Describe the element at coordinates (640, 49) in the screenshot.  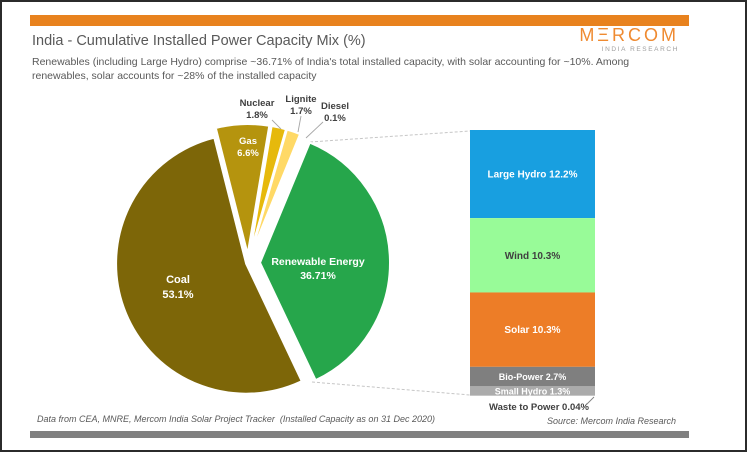
I see `mercom-logo-tagline: INDIA RESEARCH` at that location.